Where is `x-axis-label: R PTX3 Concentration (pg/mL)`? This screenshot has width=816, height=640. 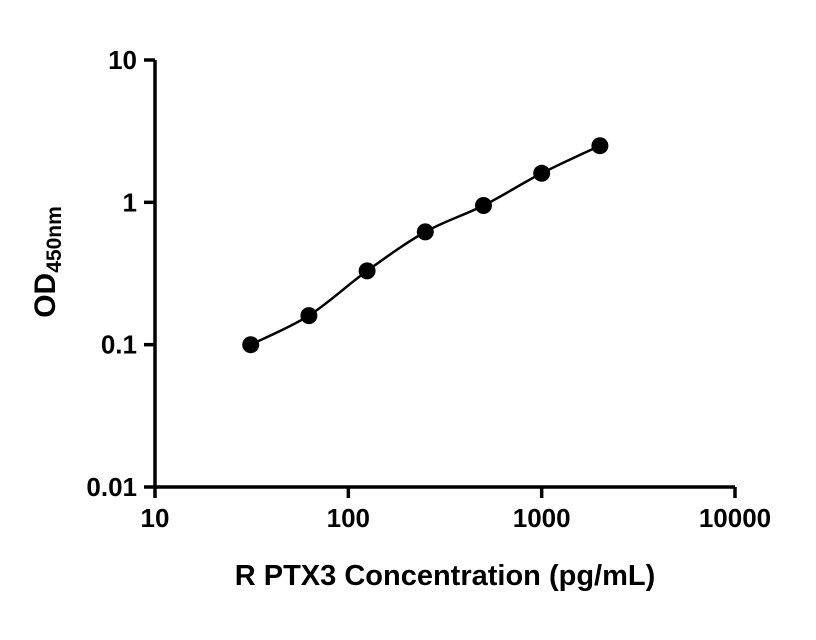 x-axis-label: R PTX3 Concentration (pg/mL) is located at coordinates (445, 576).